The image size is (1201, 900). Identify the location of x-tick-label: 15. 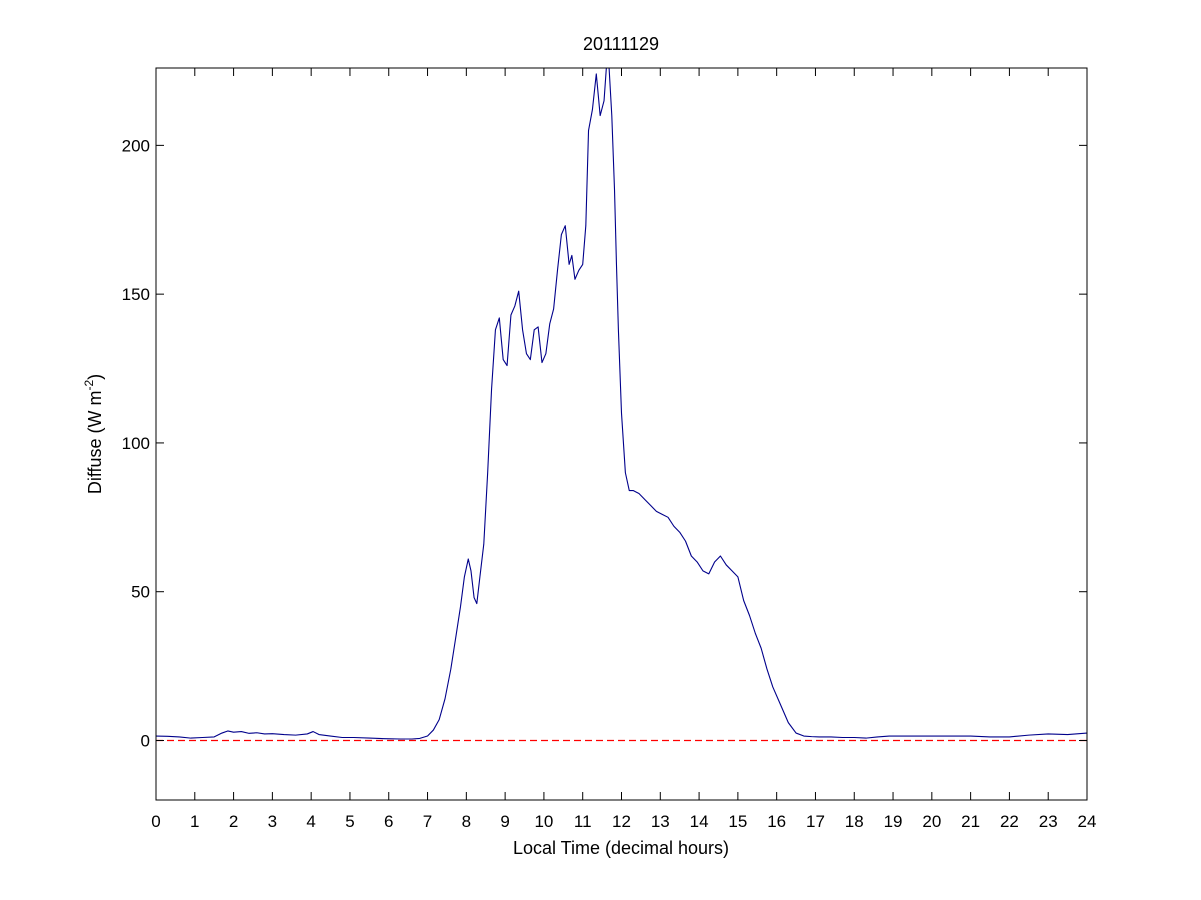
(737, 821).